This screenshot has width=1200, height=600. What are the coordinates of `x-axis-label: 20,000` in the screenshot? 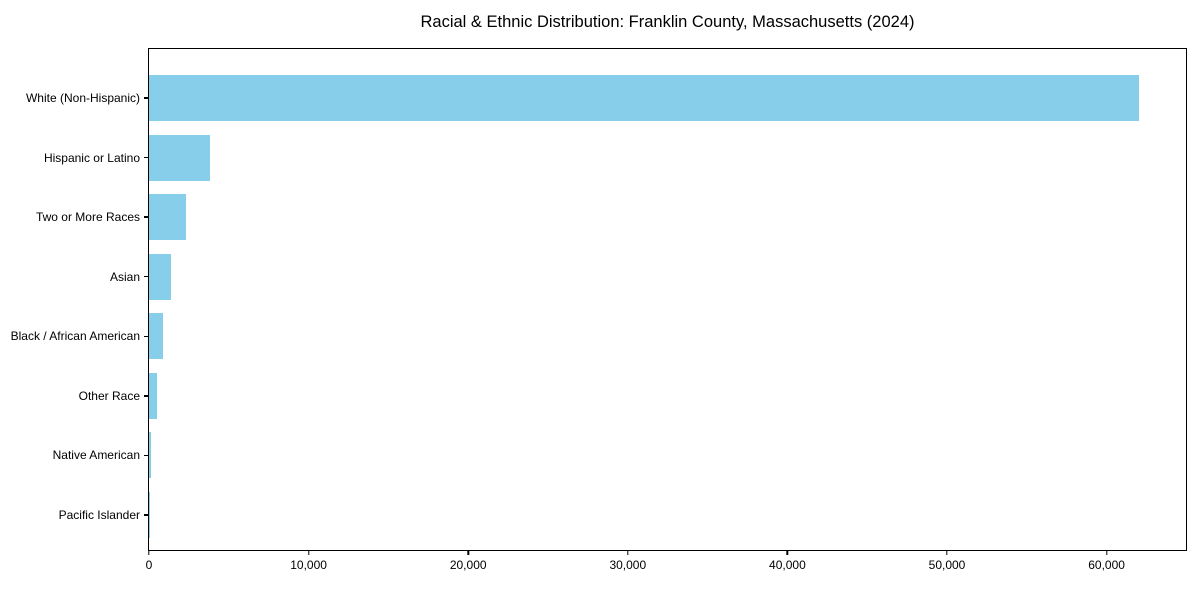 It's located at (468, 565).